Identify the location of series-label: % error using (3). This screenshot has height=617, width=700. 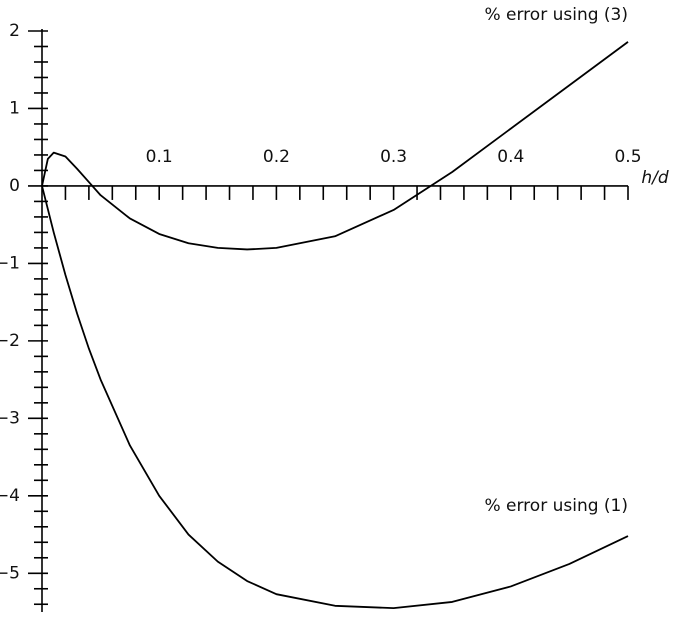
(556, 15).